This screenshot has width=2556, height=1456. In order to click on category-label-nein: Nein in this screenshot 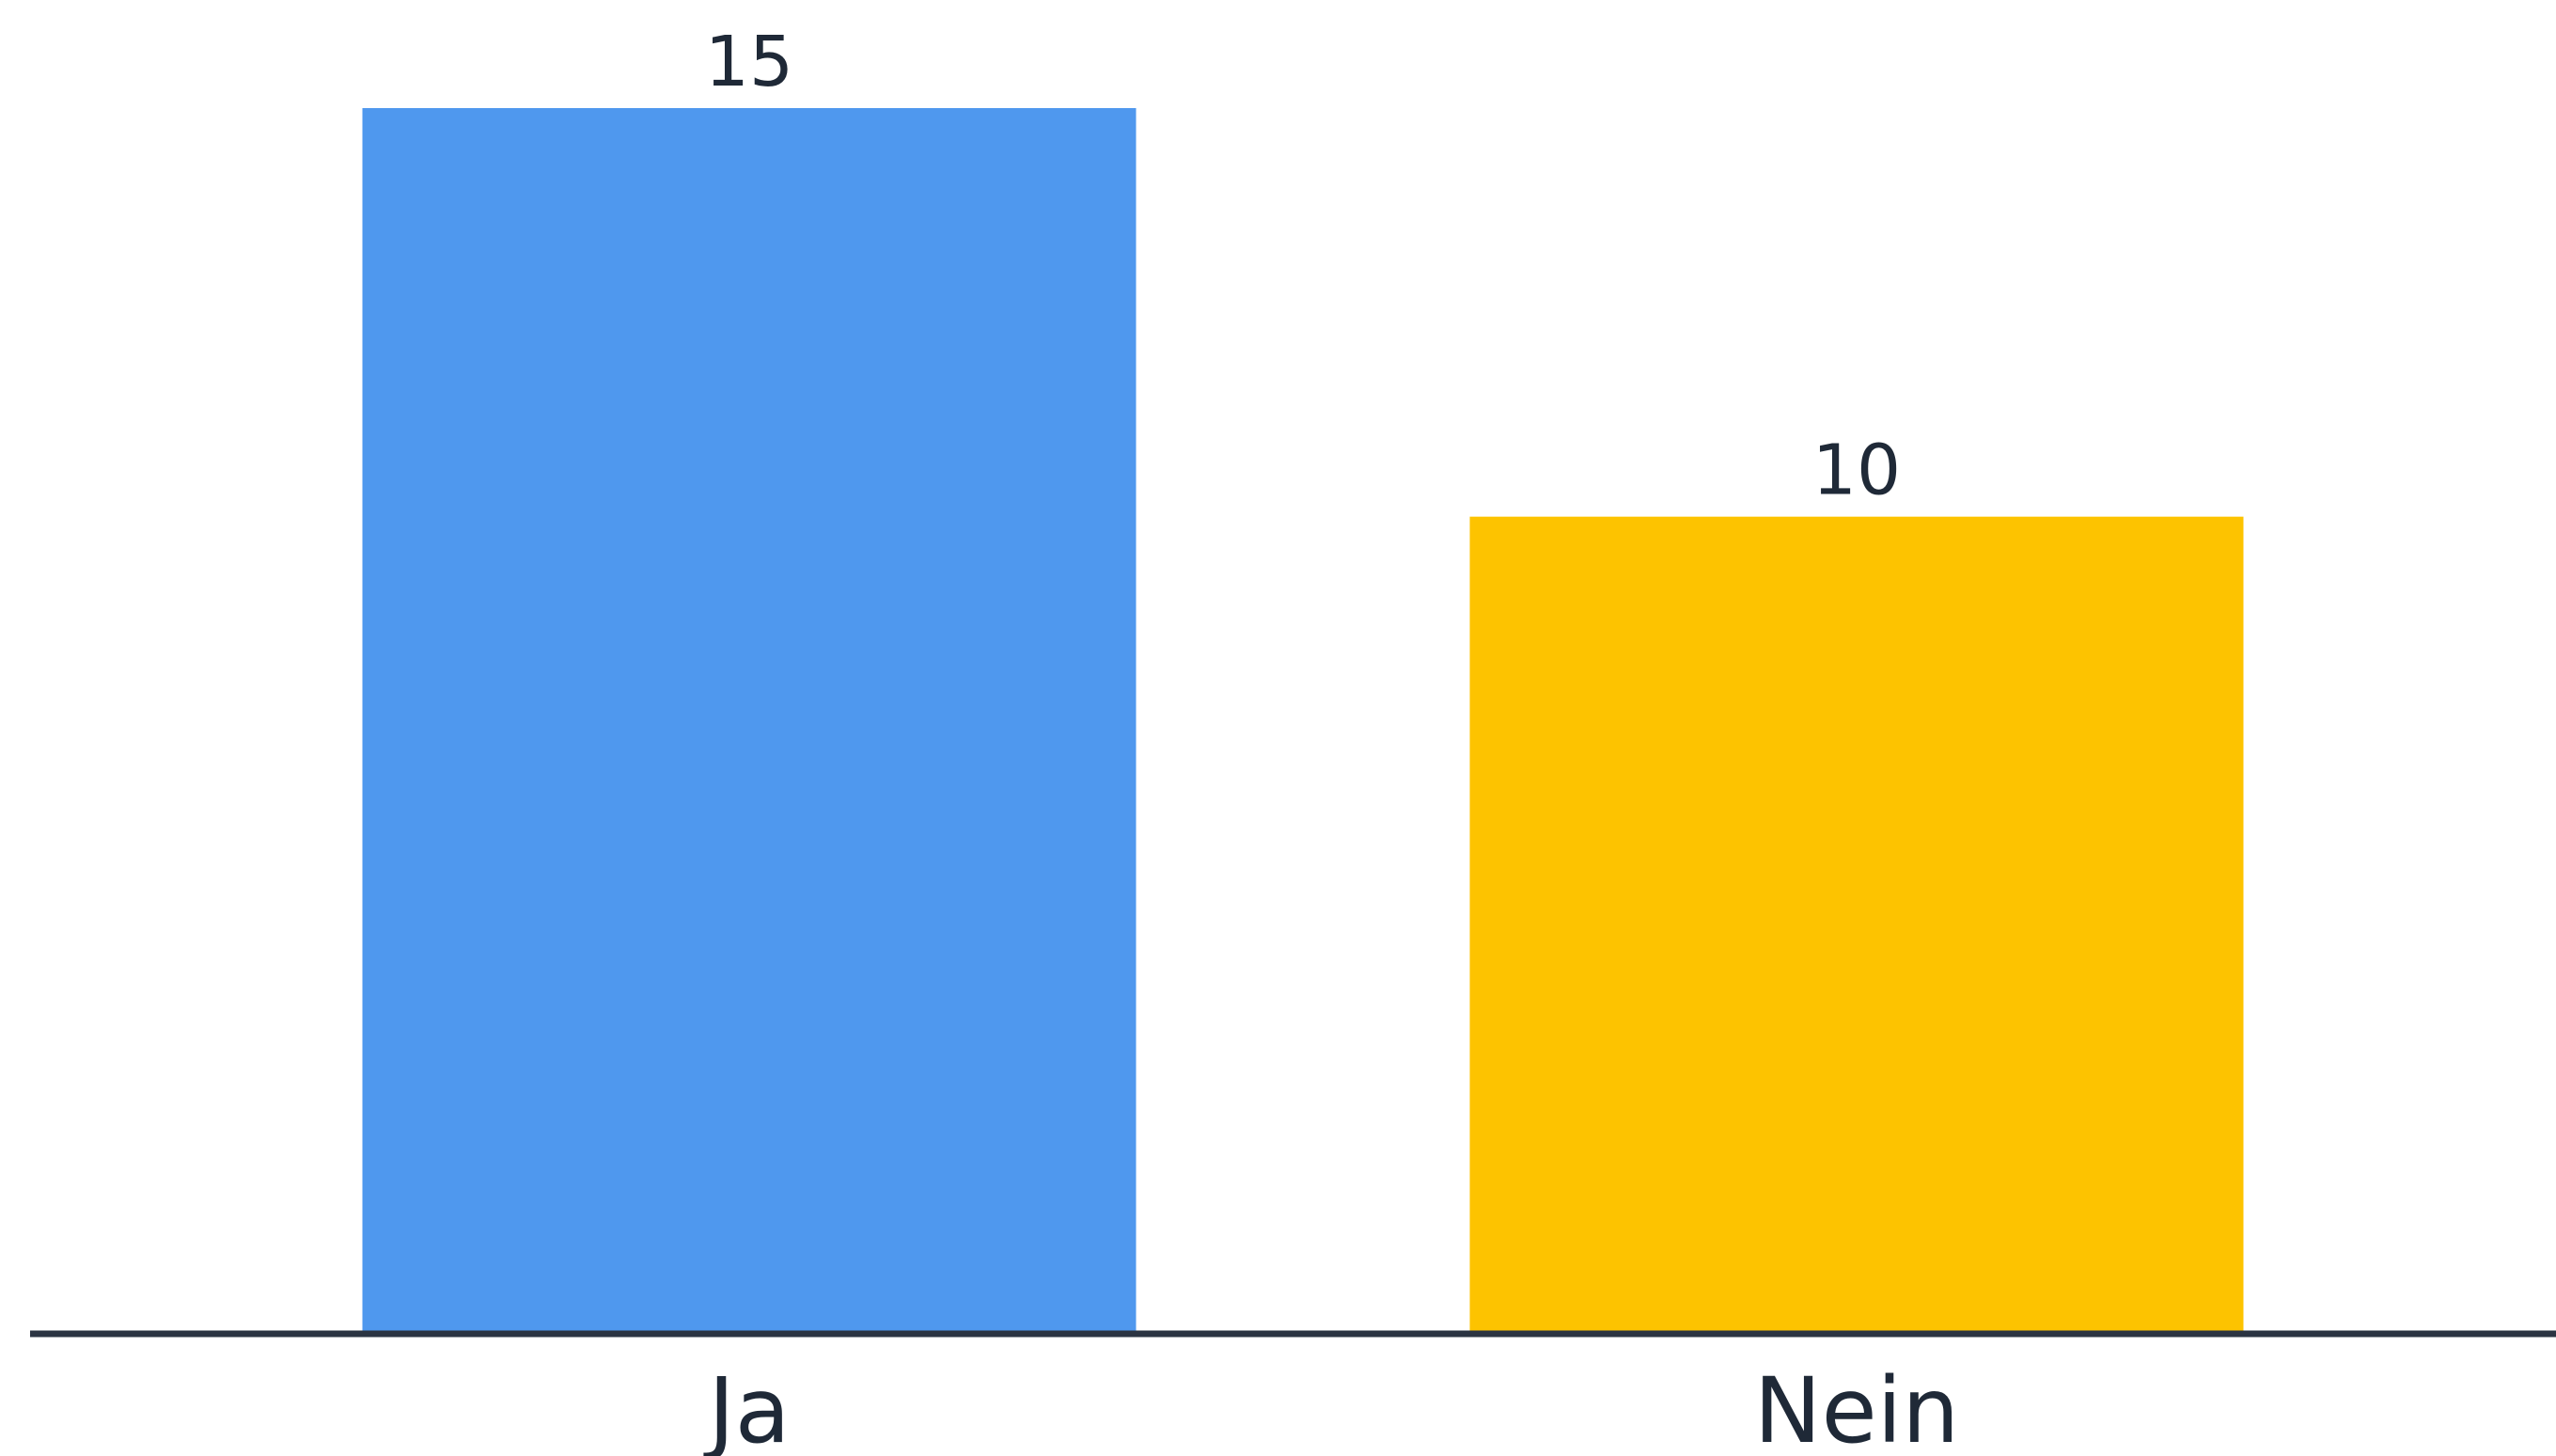, I will do `click(1856, 1407)`.